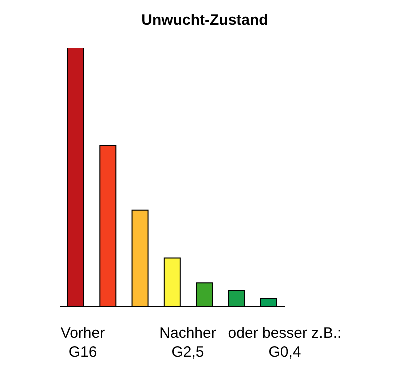  I want to click on text: Nachher G2,5, so click(188, 343).